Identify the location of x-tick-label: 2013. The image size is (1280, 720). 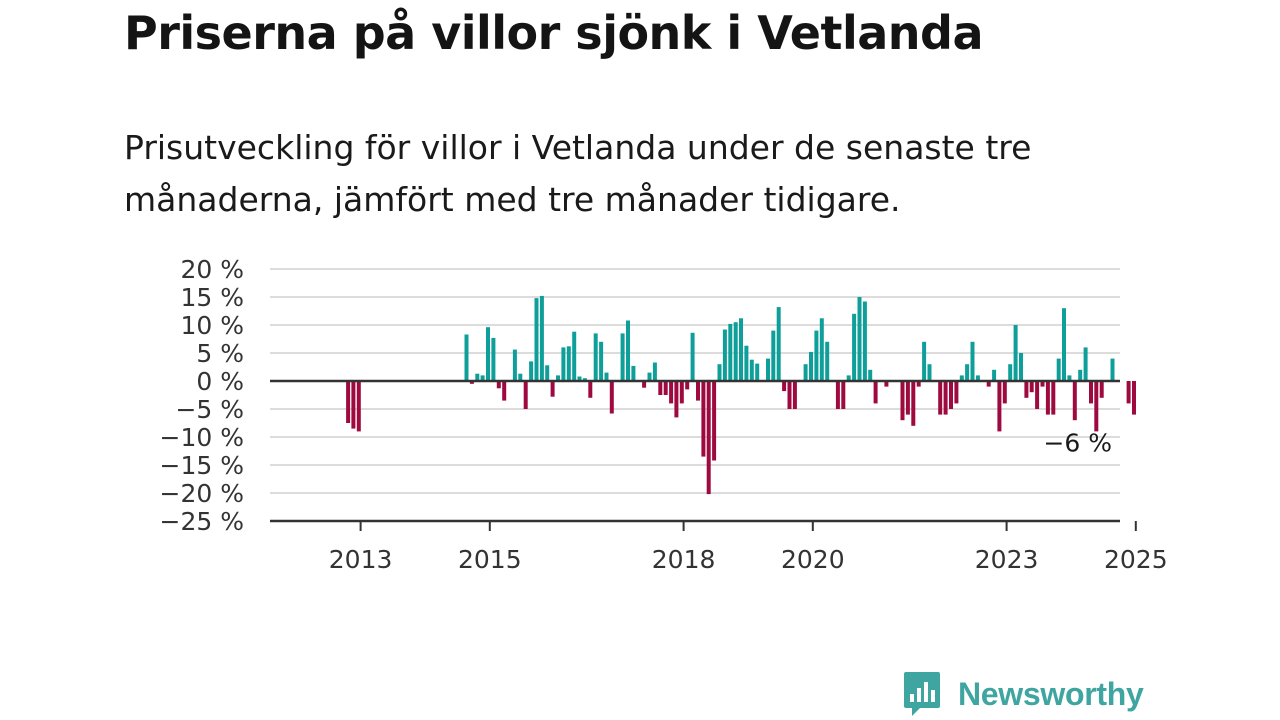
(361, 559).